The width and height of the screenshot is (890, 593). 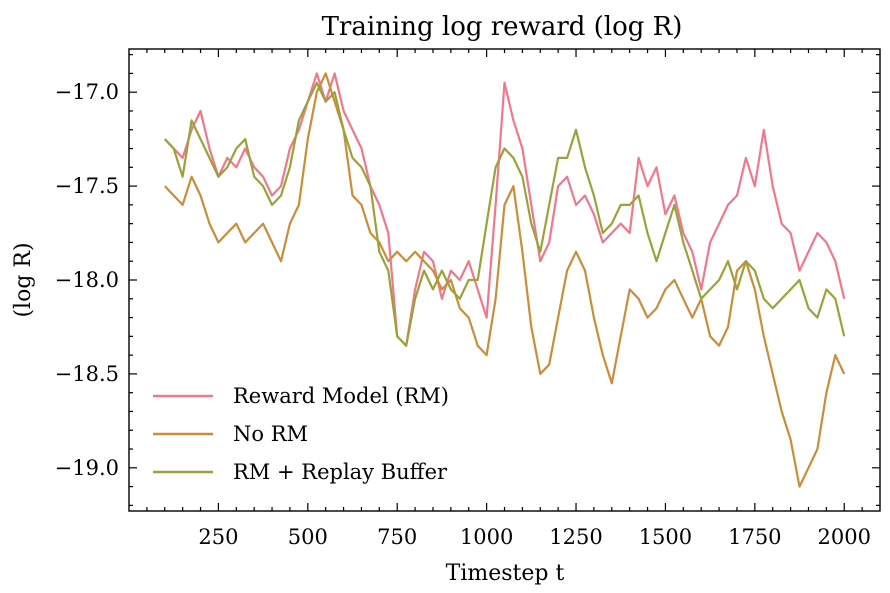 What do you see at coordinates (270, 434) in the screenshot?
I see `legend-label-1: No RM` at bounding box center [270, 434].